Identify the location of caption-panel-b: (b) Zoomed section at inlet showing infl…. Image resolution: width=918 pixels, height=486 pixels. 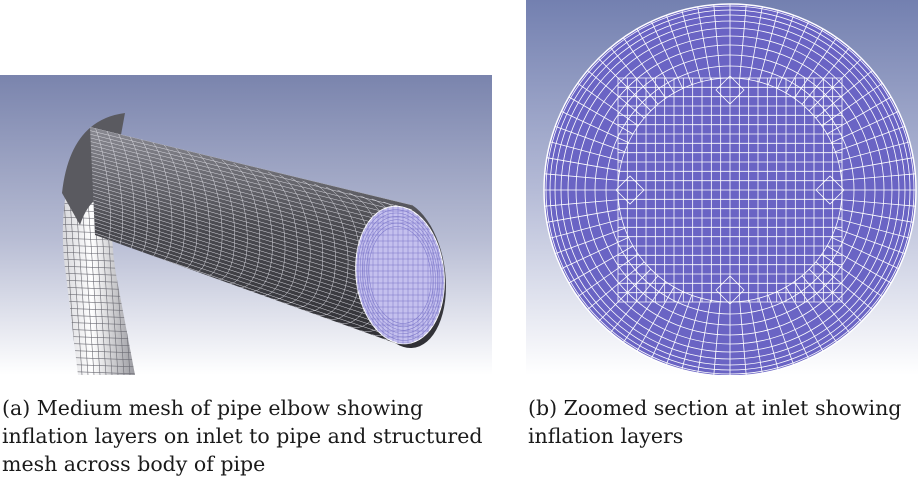
(715, 422).